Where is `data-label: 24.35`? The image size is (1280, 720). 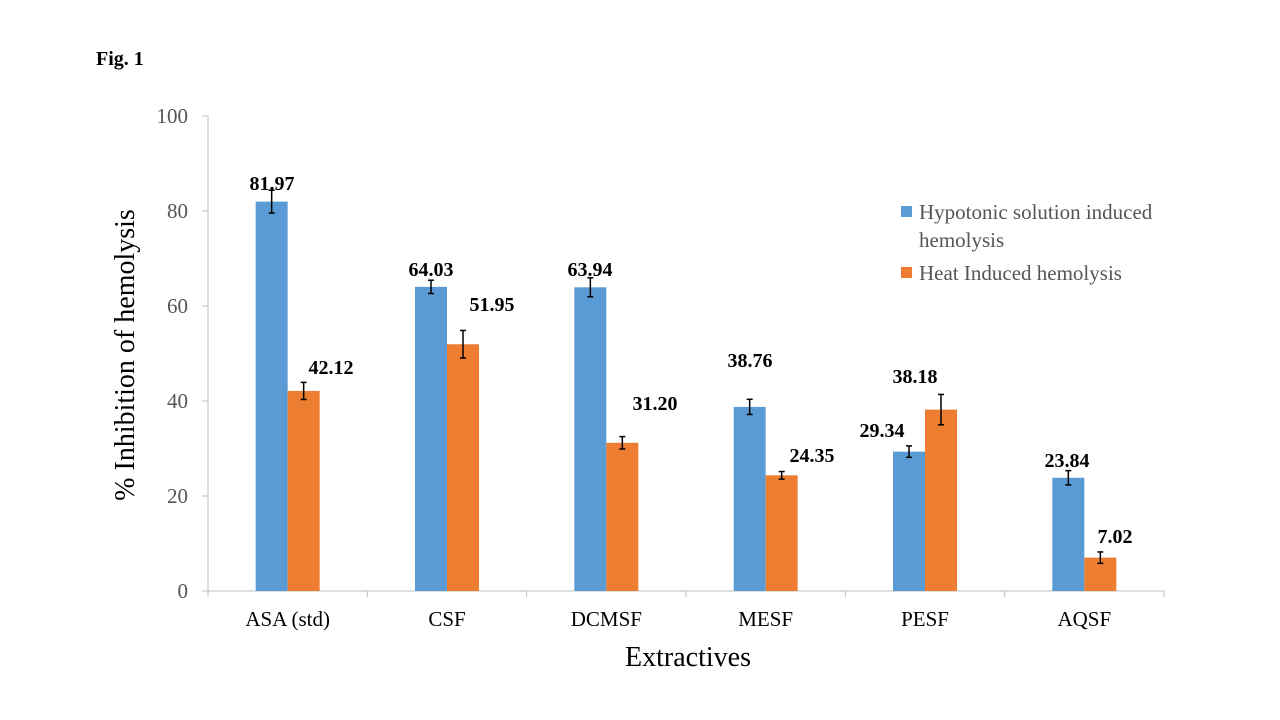 data-label: 24.35 is located at coordinates (812, 456).